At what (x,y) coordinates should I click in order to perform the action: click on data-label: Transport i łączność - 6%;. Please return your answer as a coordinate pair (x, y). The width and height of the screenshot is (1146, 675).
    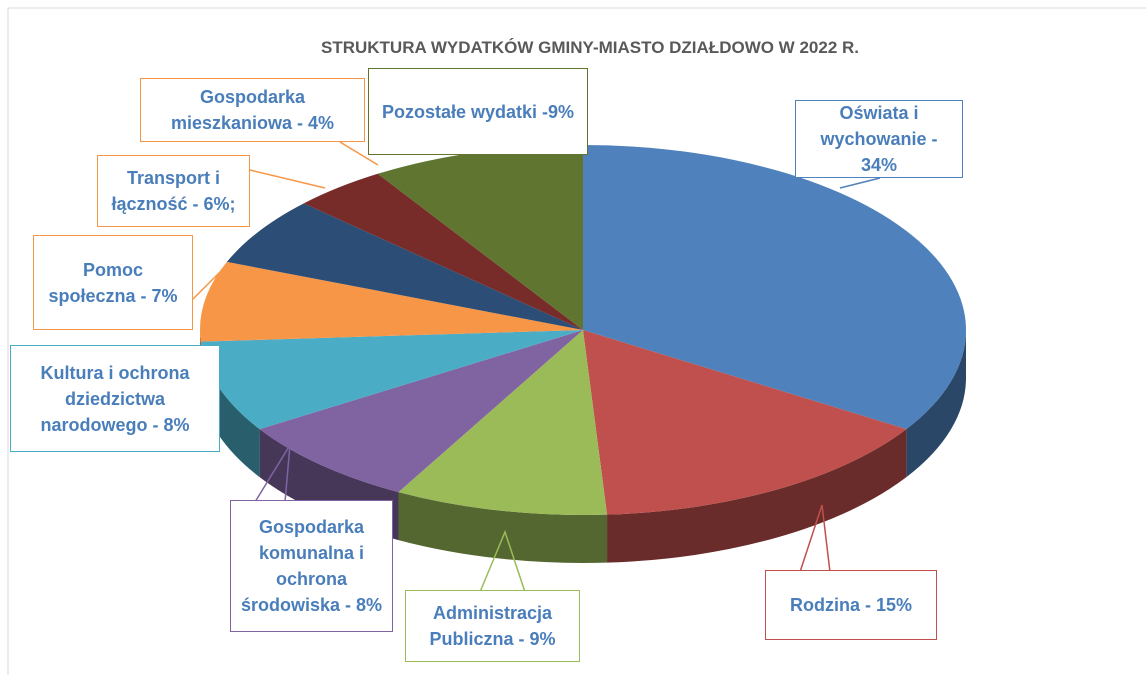
    Looking at the image, I should click on (173, 191).